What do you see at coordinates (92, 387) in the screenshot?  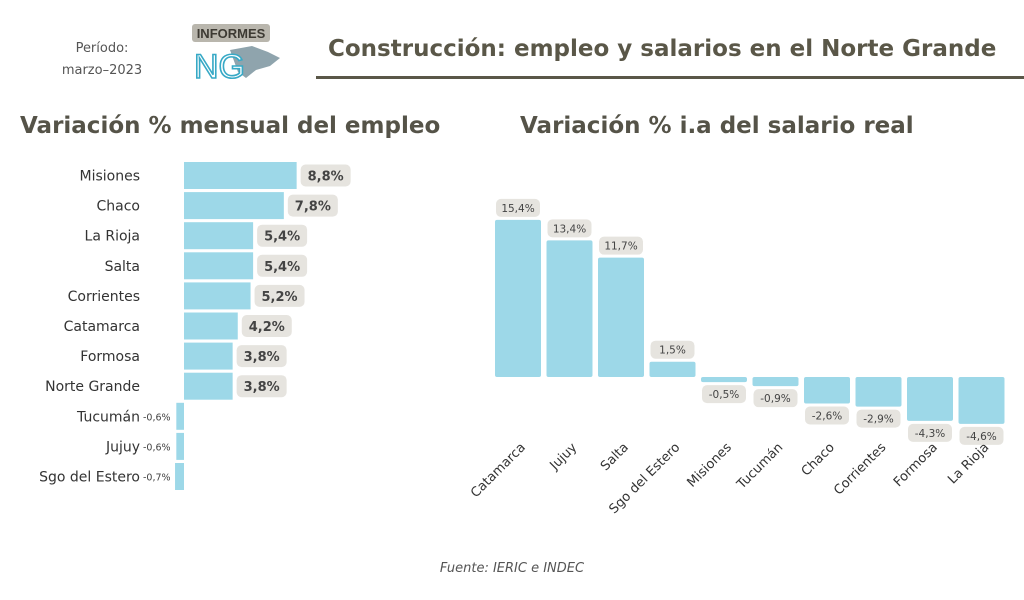 I see `emp-category-label: Norte Grande` at bounding box center [92, 387].